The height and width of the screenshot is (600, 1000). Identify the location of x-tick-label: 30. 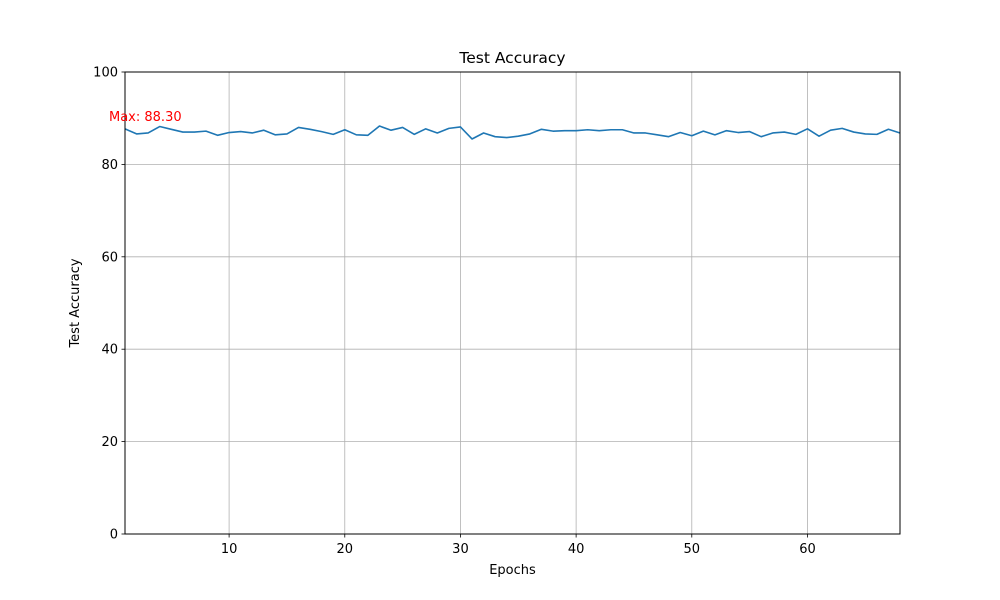
(460, 549).